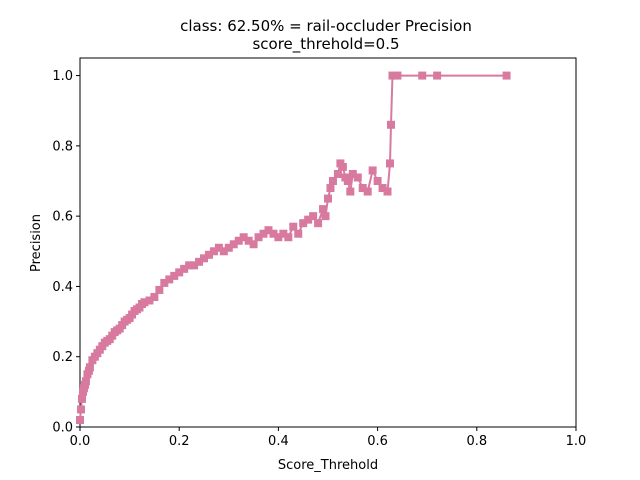 This screenshot has height=480, width=640. What do you see at coordinates (476, 441) in the screenshot?
I see `x-tick-label: 0.8` at bounding box center [476, 441].